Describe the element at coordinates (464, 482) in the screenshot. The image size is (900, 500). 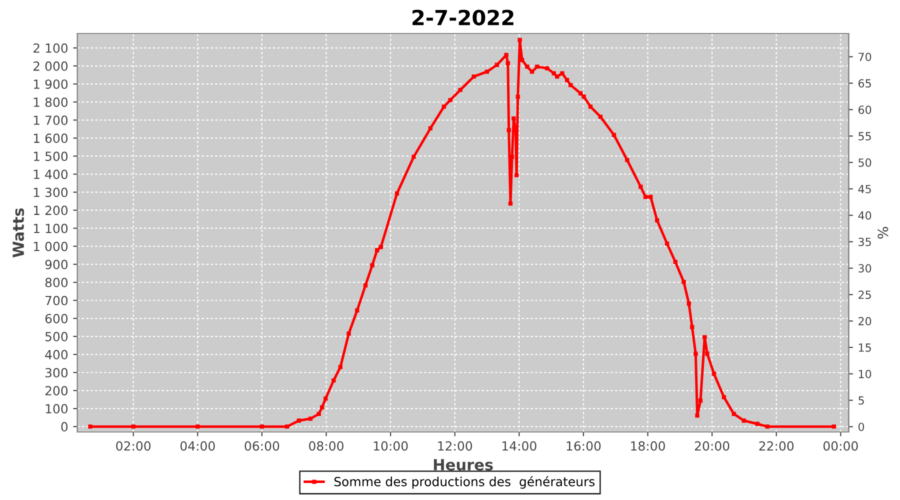
I see `legend-label: Somme des productions des générateurs` at that location.